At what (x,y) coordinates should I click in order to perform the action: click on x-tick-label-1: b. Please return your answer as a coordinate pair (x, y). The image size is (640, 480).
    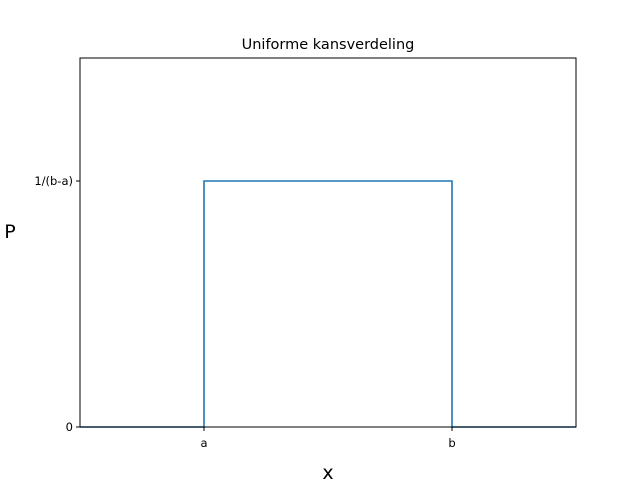
    Looking at the image, I should click on (451, 443).